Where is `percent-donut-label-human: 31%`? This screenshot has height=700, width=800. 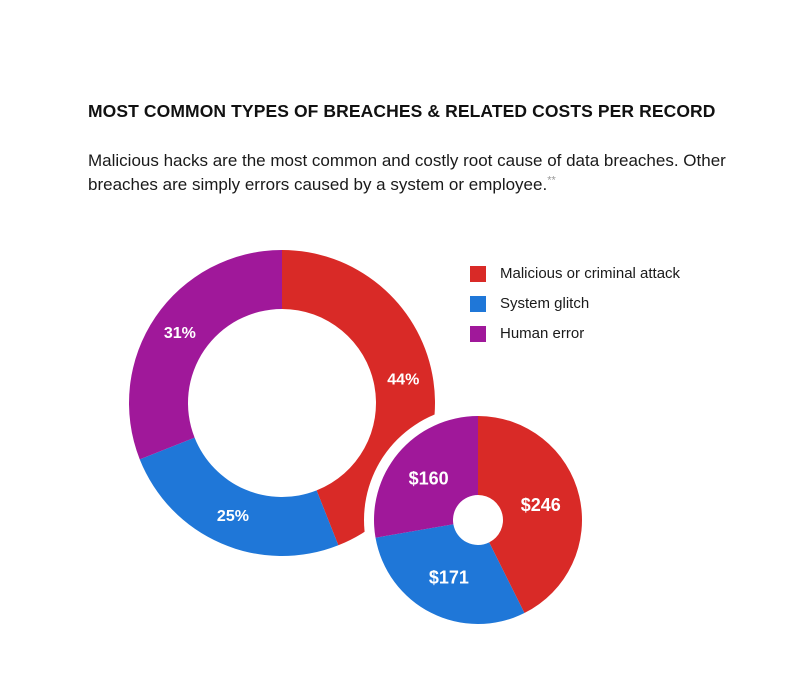
percent-donut-label-human: 31% is located at coordinates (180, 333).